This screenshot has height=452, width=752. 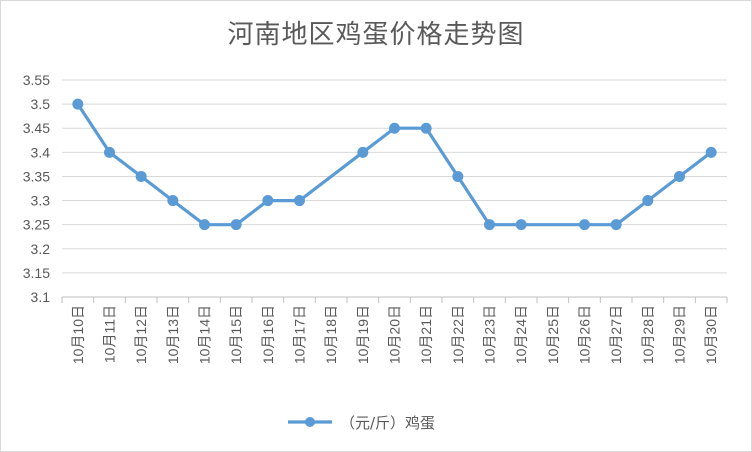 I want to click on y-axis: 3.1 3.15 3.2 3.25 3.3 3.35 3.4 3.45 3.5 3.55, so click(x=36, y=188).